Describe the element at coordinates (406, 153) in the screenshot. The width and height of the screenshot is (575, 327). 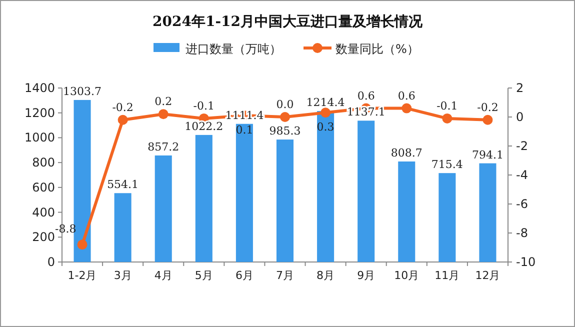
I see `data-label: 808.7` at that location.